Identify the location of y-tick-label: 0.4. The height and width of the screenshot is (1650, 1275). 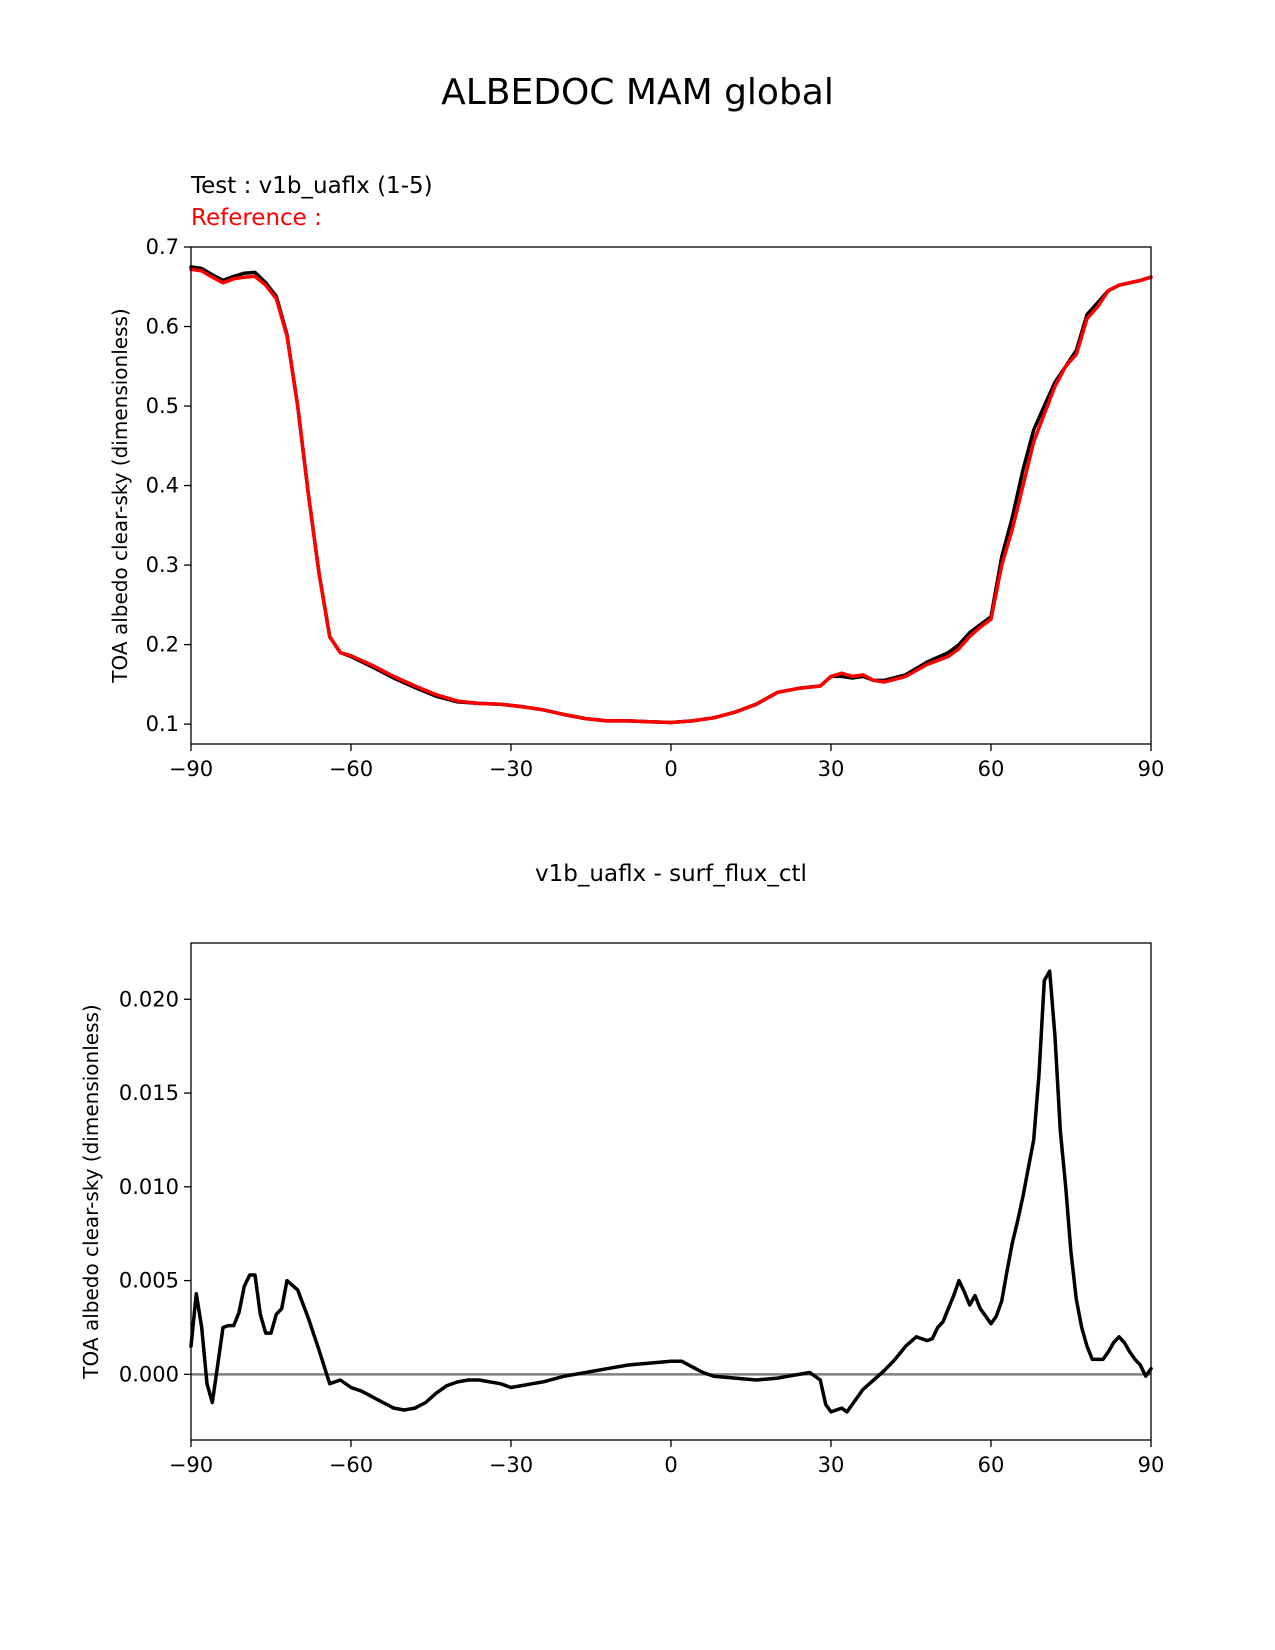
(162, 486).